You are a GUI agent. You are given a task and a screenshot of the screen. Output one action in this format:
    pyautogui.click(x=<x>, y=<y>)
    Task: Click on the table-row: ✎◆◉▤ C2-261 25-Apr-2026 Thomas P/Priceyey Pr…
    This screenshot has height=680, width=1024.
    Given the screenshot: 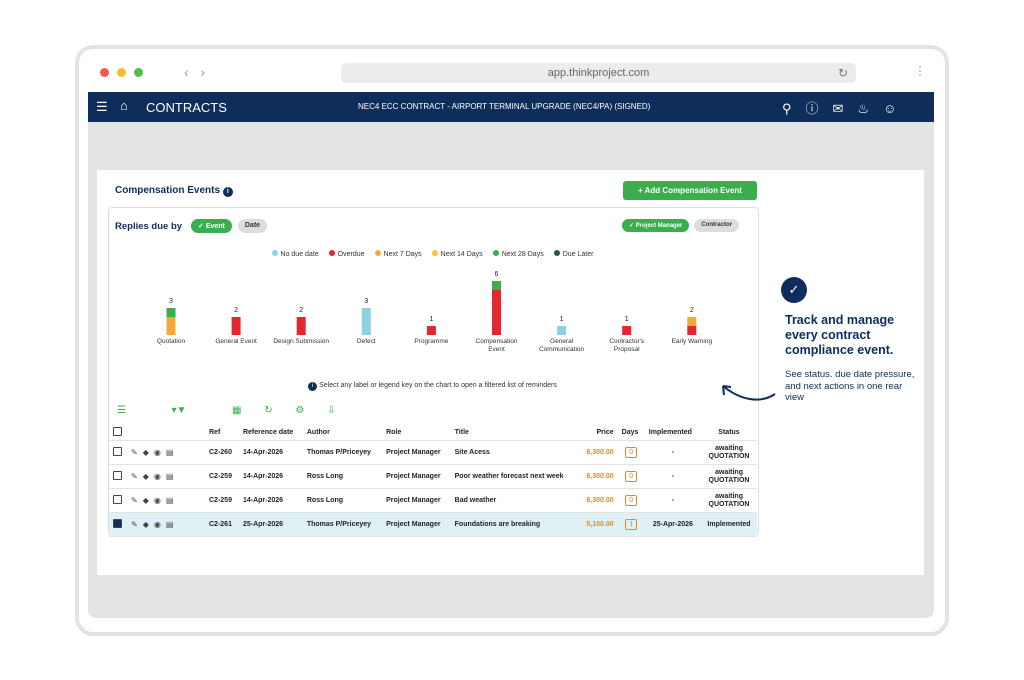 What is the action you would take?
    pyautogui.click(x=433, y=524)
    